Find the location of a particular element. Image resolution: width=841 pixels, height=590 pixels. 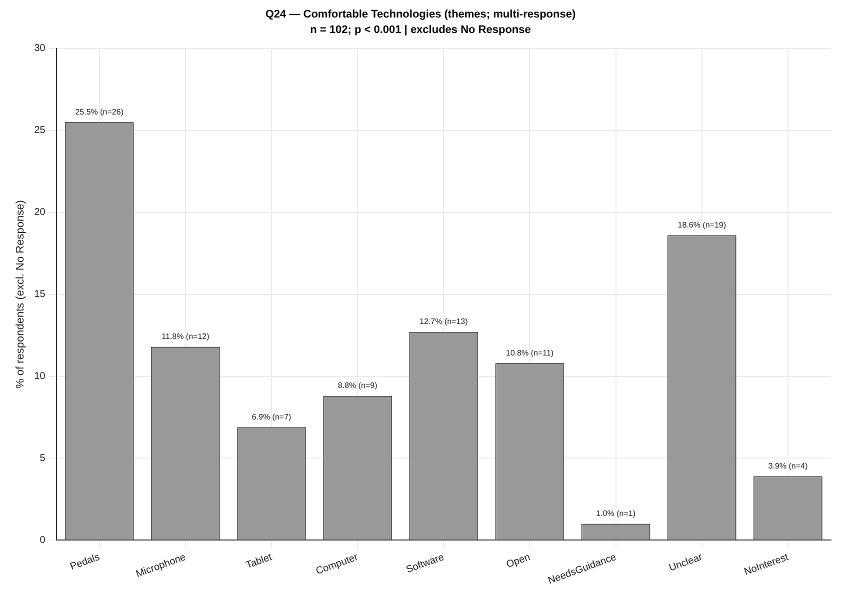

data-label: 1.0% (n=1) is located at coordinates (616, 513).